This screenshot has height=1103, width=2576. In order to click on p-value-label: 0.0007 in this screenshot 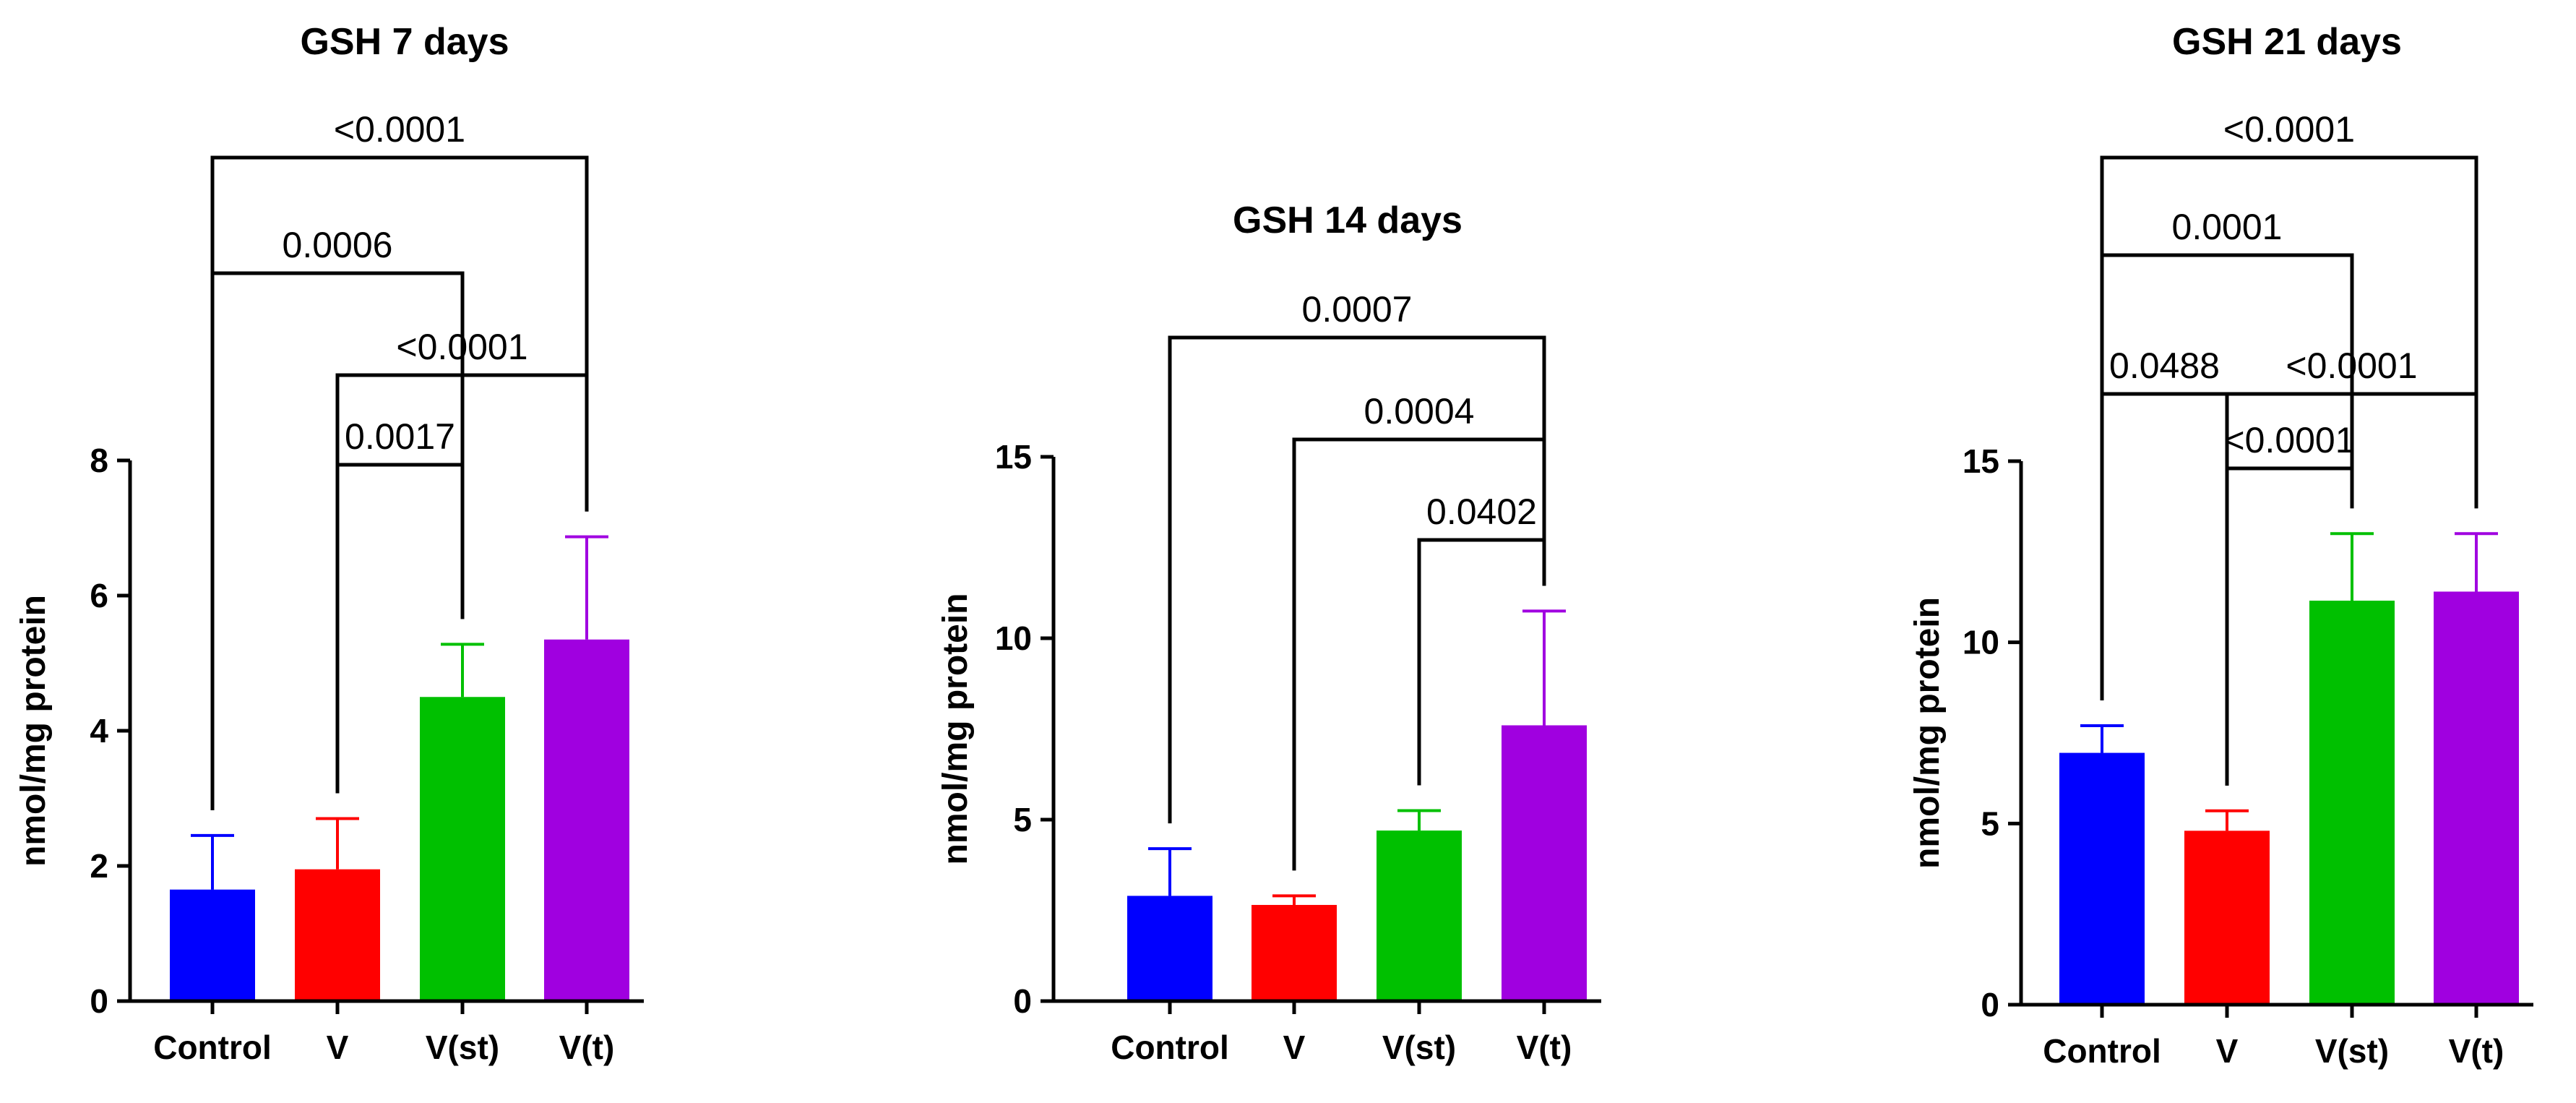, I will do `click(1357, 309)`.